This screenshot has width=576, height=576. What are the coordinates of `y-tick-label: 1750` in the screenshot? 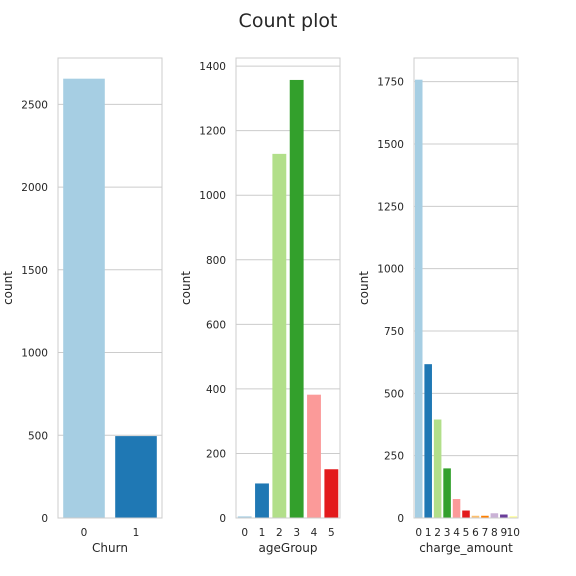 It's located at (390, 83).